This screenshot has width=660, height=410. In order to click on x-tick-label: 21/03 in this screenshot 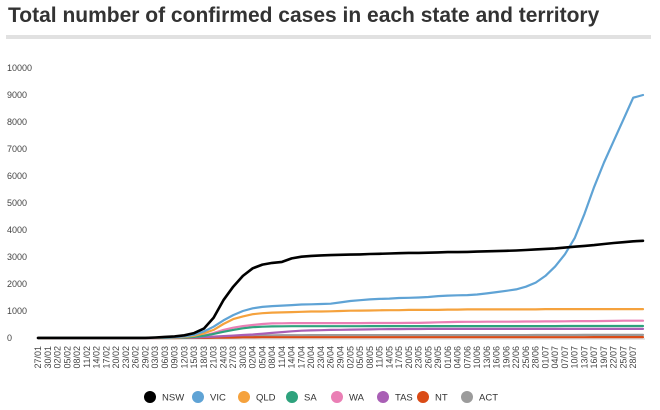, I will do `click(214, 357)`.